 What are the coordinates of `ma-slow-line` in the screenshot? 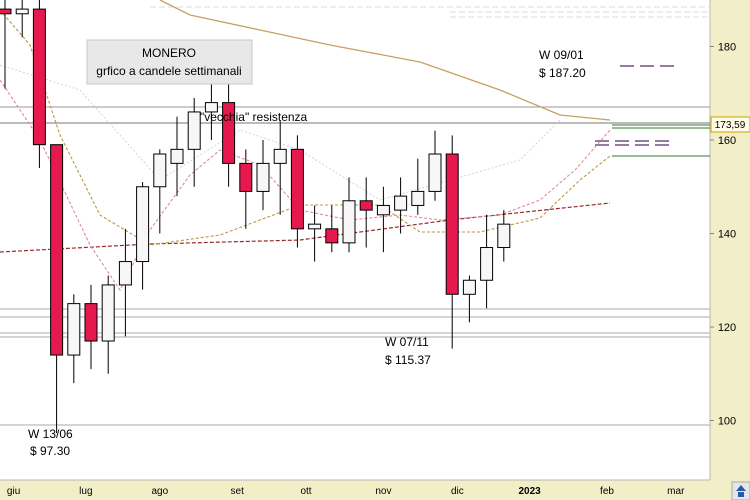 It's located at (385, 60).